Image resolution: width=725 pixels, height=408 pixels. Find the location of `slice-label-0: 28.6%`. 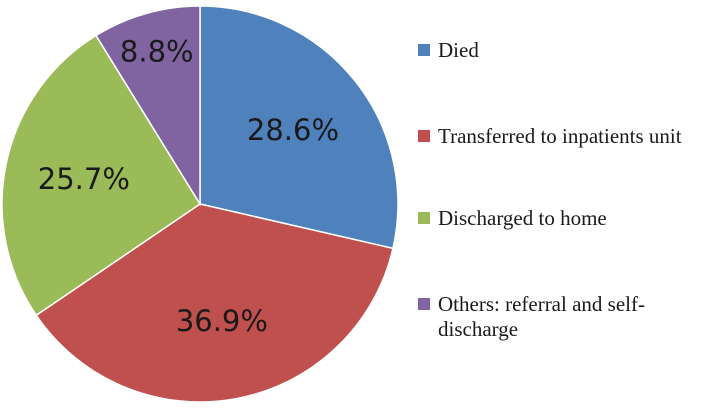

slice-label-0: 28.6% is located at coordinates (293, 130).